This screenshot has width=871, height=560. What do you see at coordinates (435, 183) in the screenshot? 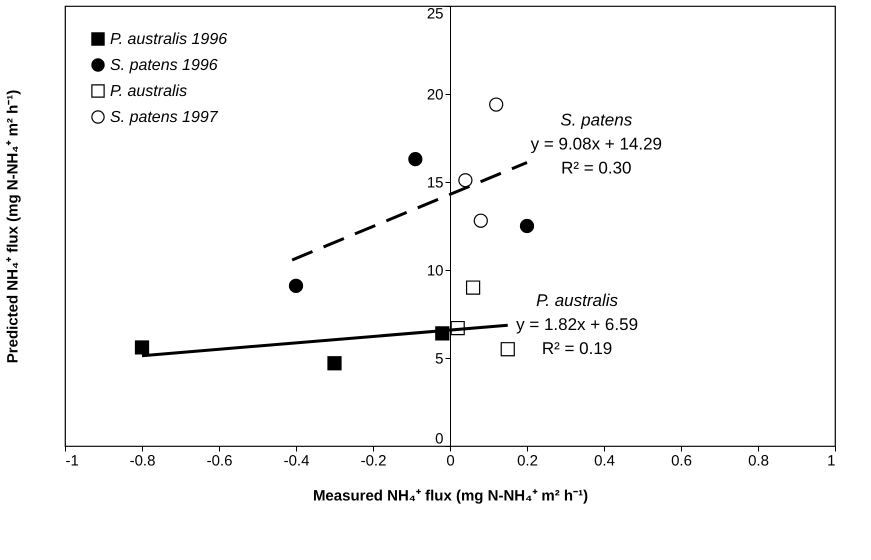
I see `y-tick-label: 15` at bounding box center [435, 183].